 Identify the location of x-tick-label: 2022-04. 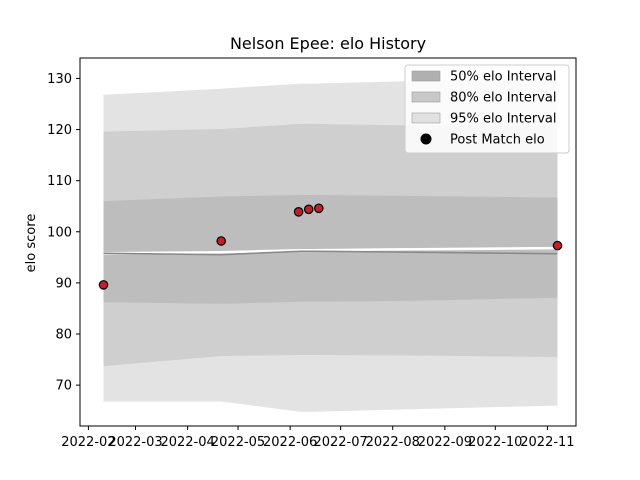
(187, 442).